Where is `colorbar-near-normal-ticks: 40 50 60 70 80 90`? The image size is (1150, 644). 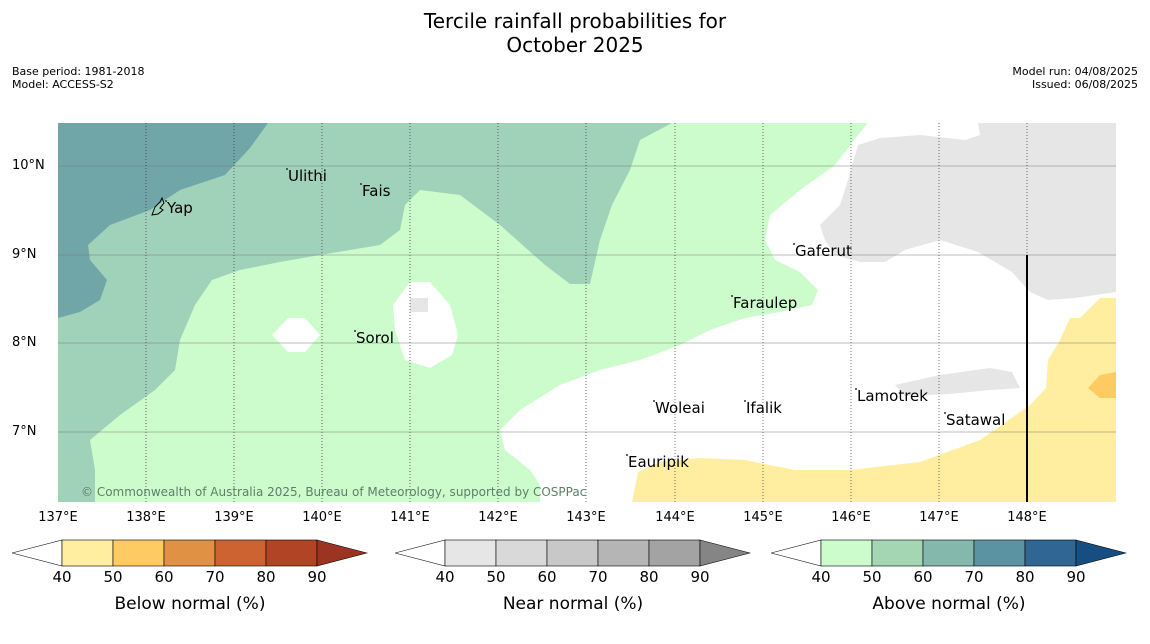 colorbar-near-normal-ticks: 40 50 60 70 80 90 is located at coordinates (573, 577).